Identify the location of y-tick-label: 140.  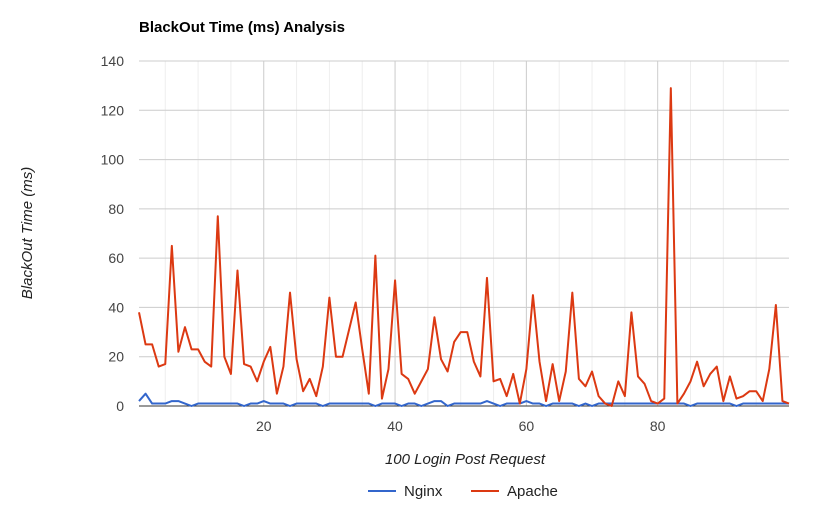
(113, 61).